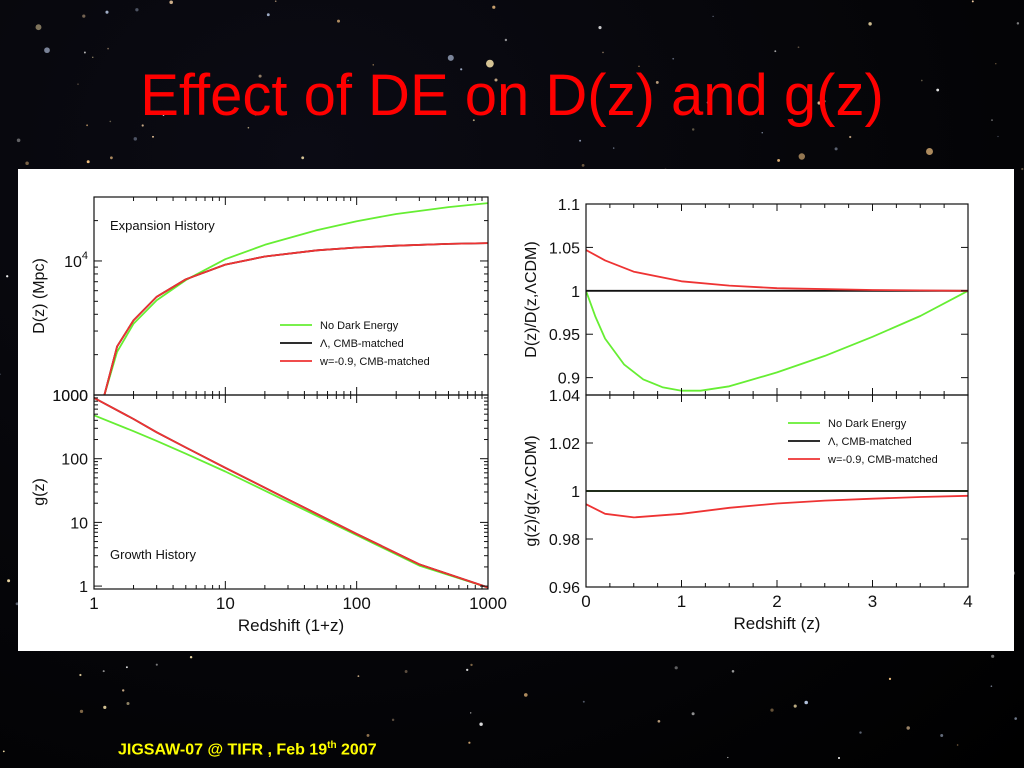 The image size is (1024, 768). What do you see at coordinates (488, 603) in the screenshot?
I see `x-tick-label: 1000` at bounding box center [488, 603].